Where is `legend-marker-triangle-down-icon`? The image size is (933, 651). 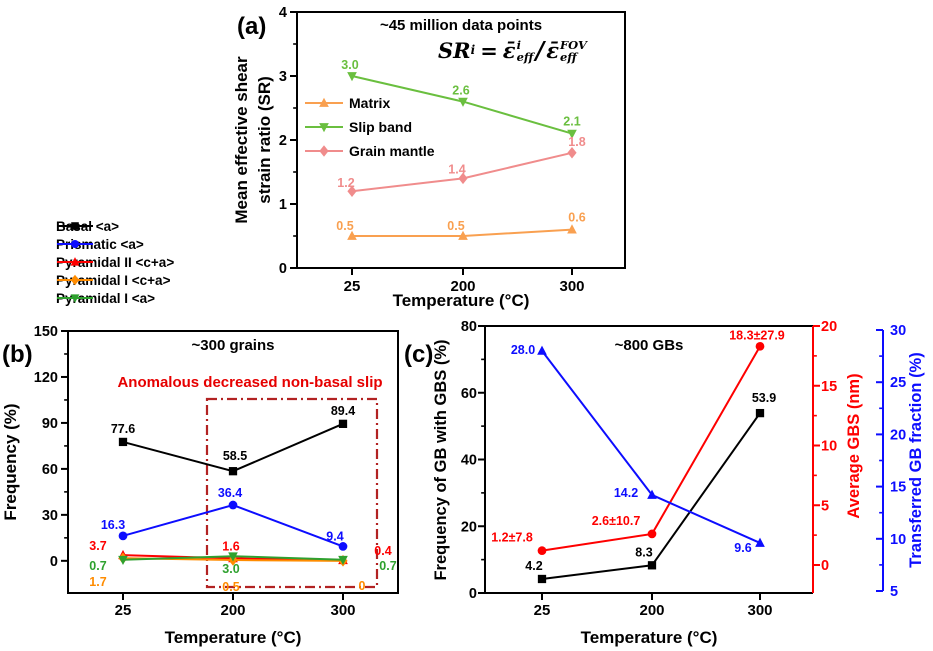
legend-marker-triangle-down-icon is located at coordinates (75, 298).